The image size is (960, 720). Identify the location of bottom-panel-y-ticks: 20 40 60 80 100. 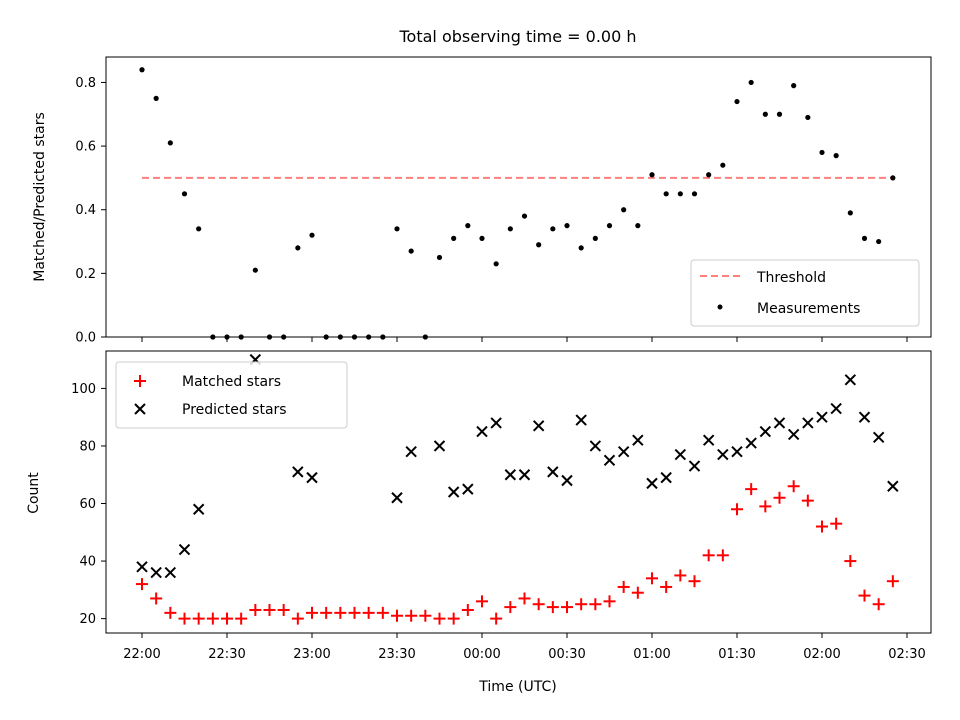
(88, 504).